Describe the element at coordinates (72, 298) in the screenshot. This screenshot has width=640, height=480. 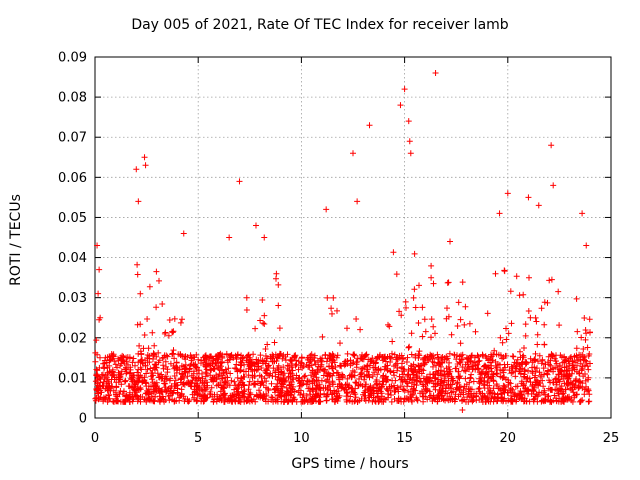
I see `y-tick-label: 0.03` at that location.